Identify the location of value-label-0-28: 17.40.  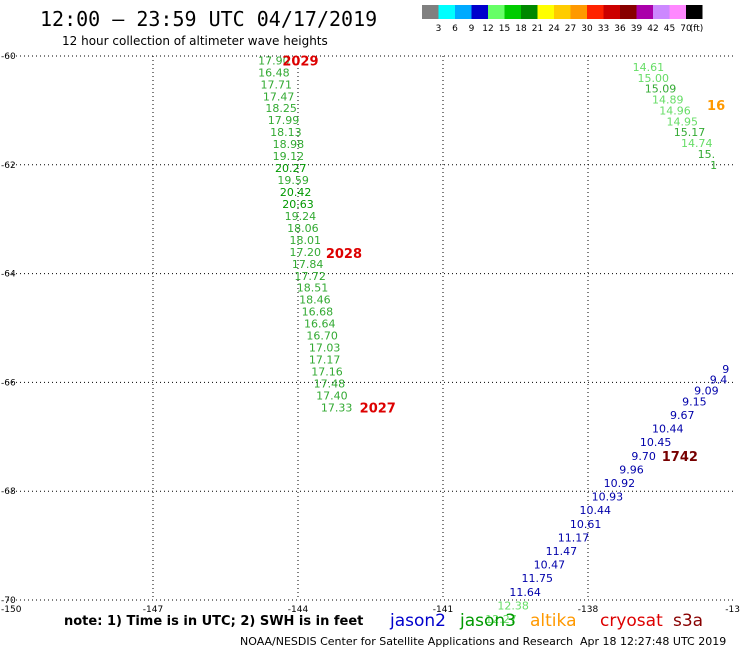
(332, 395).